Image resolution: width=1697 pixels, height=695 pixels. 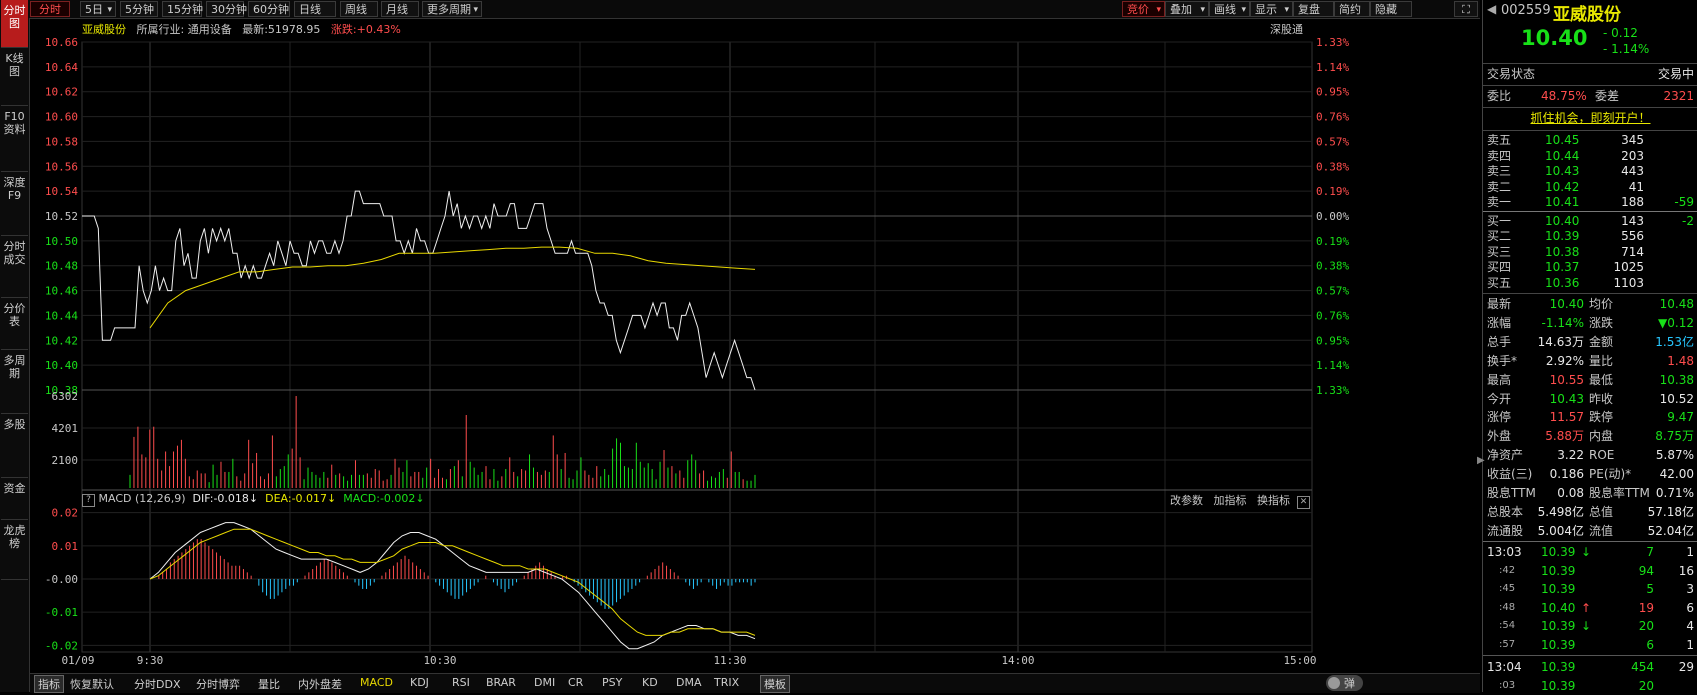 I want to click on view-tab-3: 显示 ▾, so click(x=1271, y=9).